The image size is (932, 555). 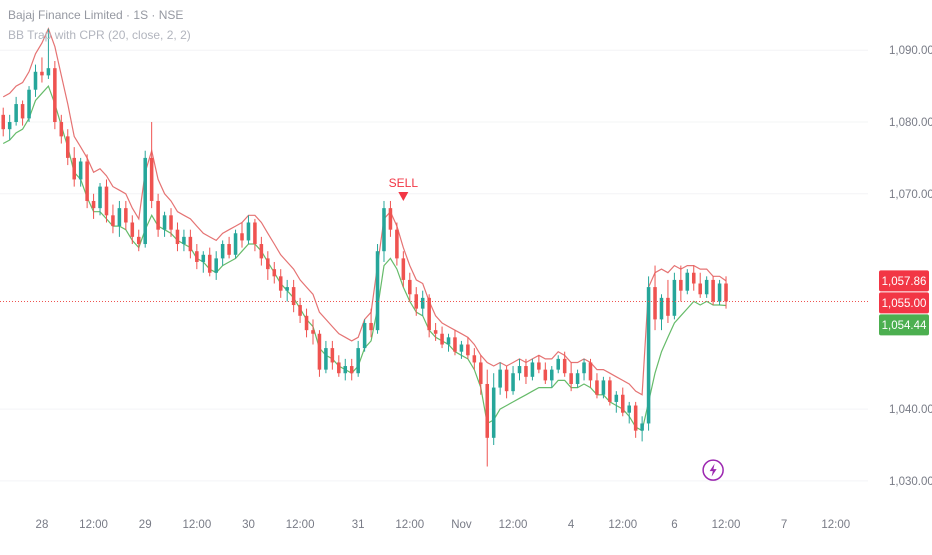 I want to click on symbol-title: Bajaj Finance Limited · 1S · NSE, so click(x=96, y=15).